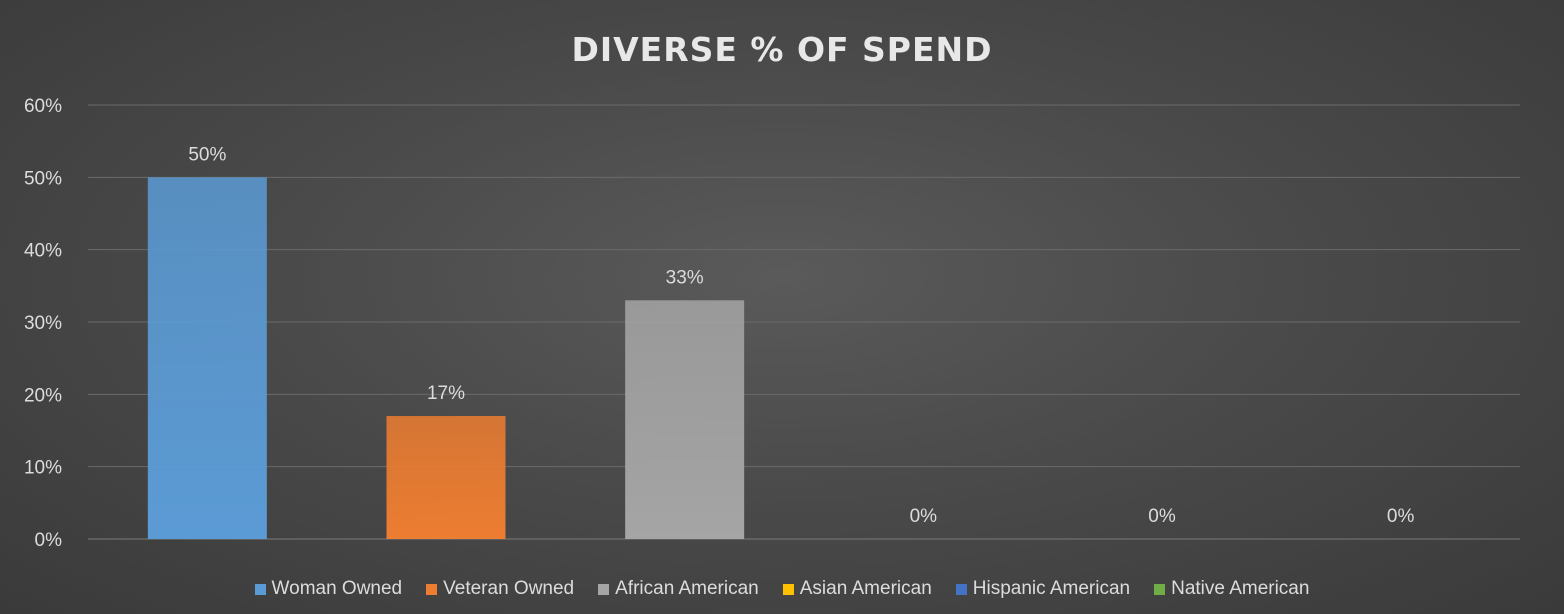 The height and width of the screenshot is (614, 1564). What do you see at coordinates (685, 277) in the screenshot?
I see `data-label: 33%` at bounding box center [685, 277].